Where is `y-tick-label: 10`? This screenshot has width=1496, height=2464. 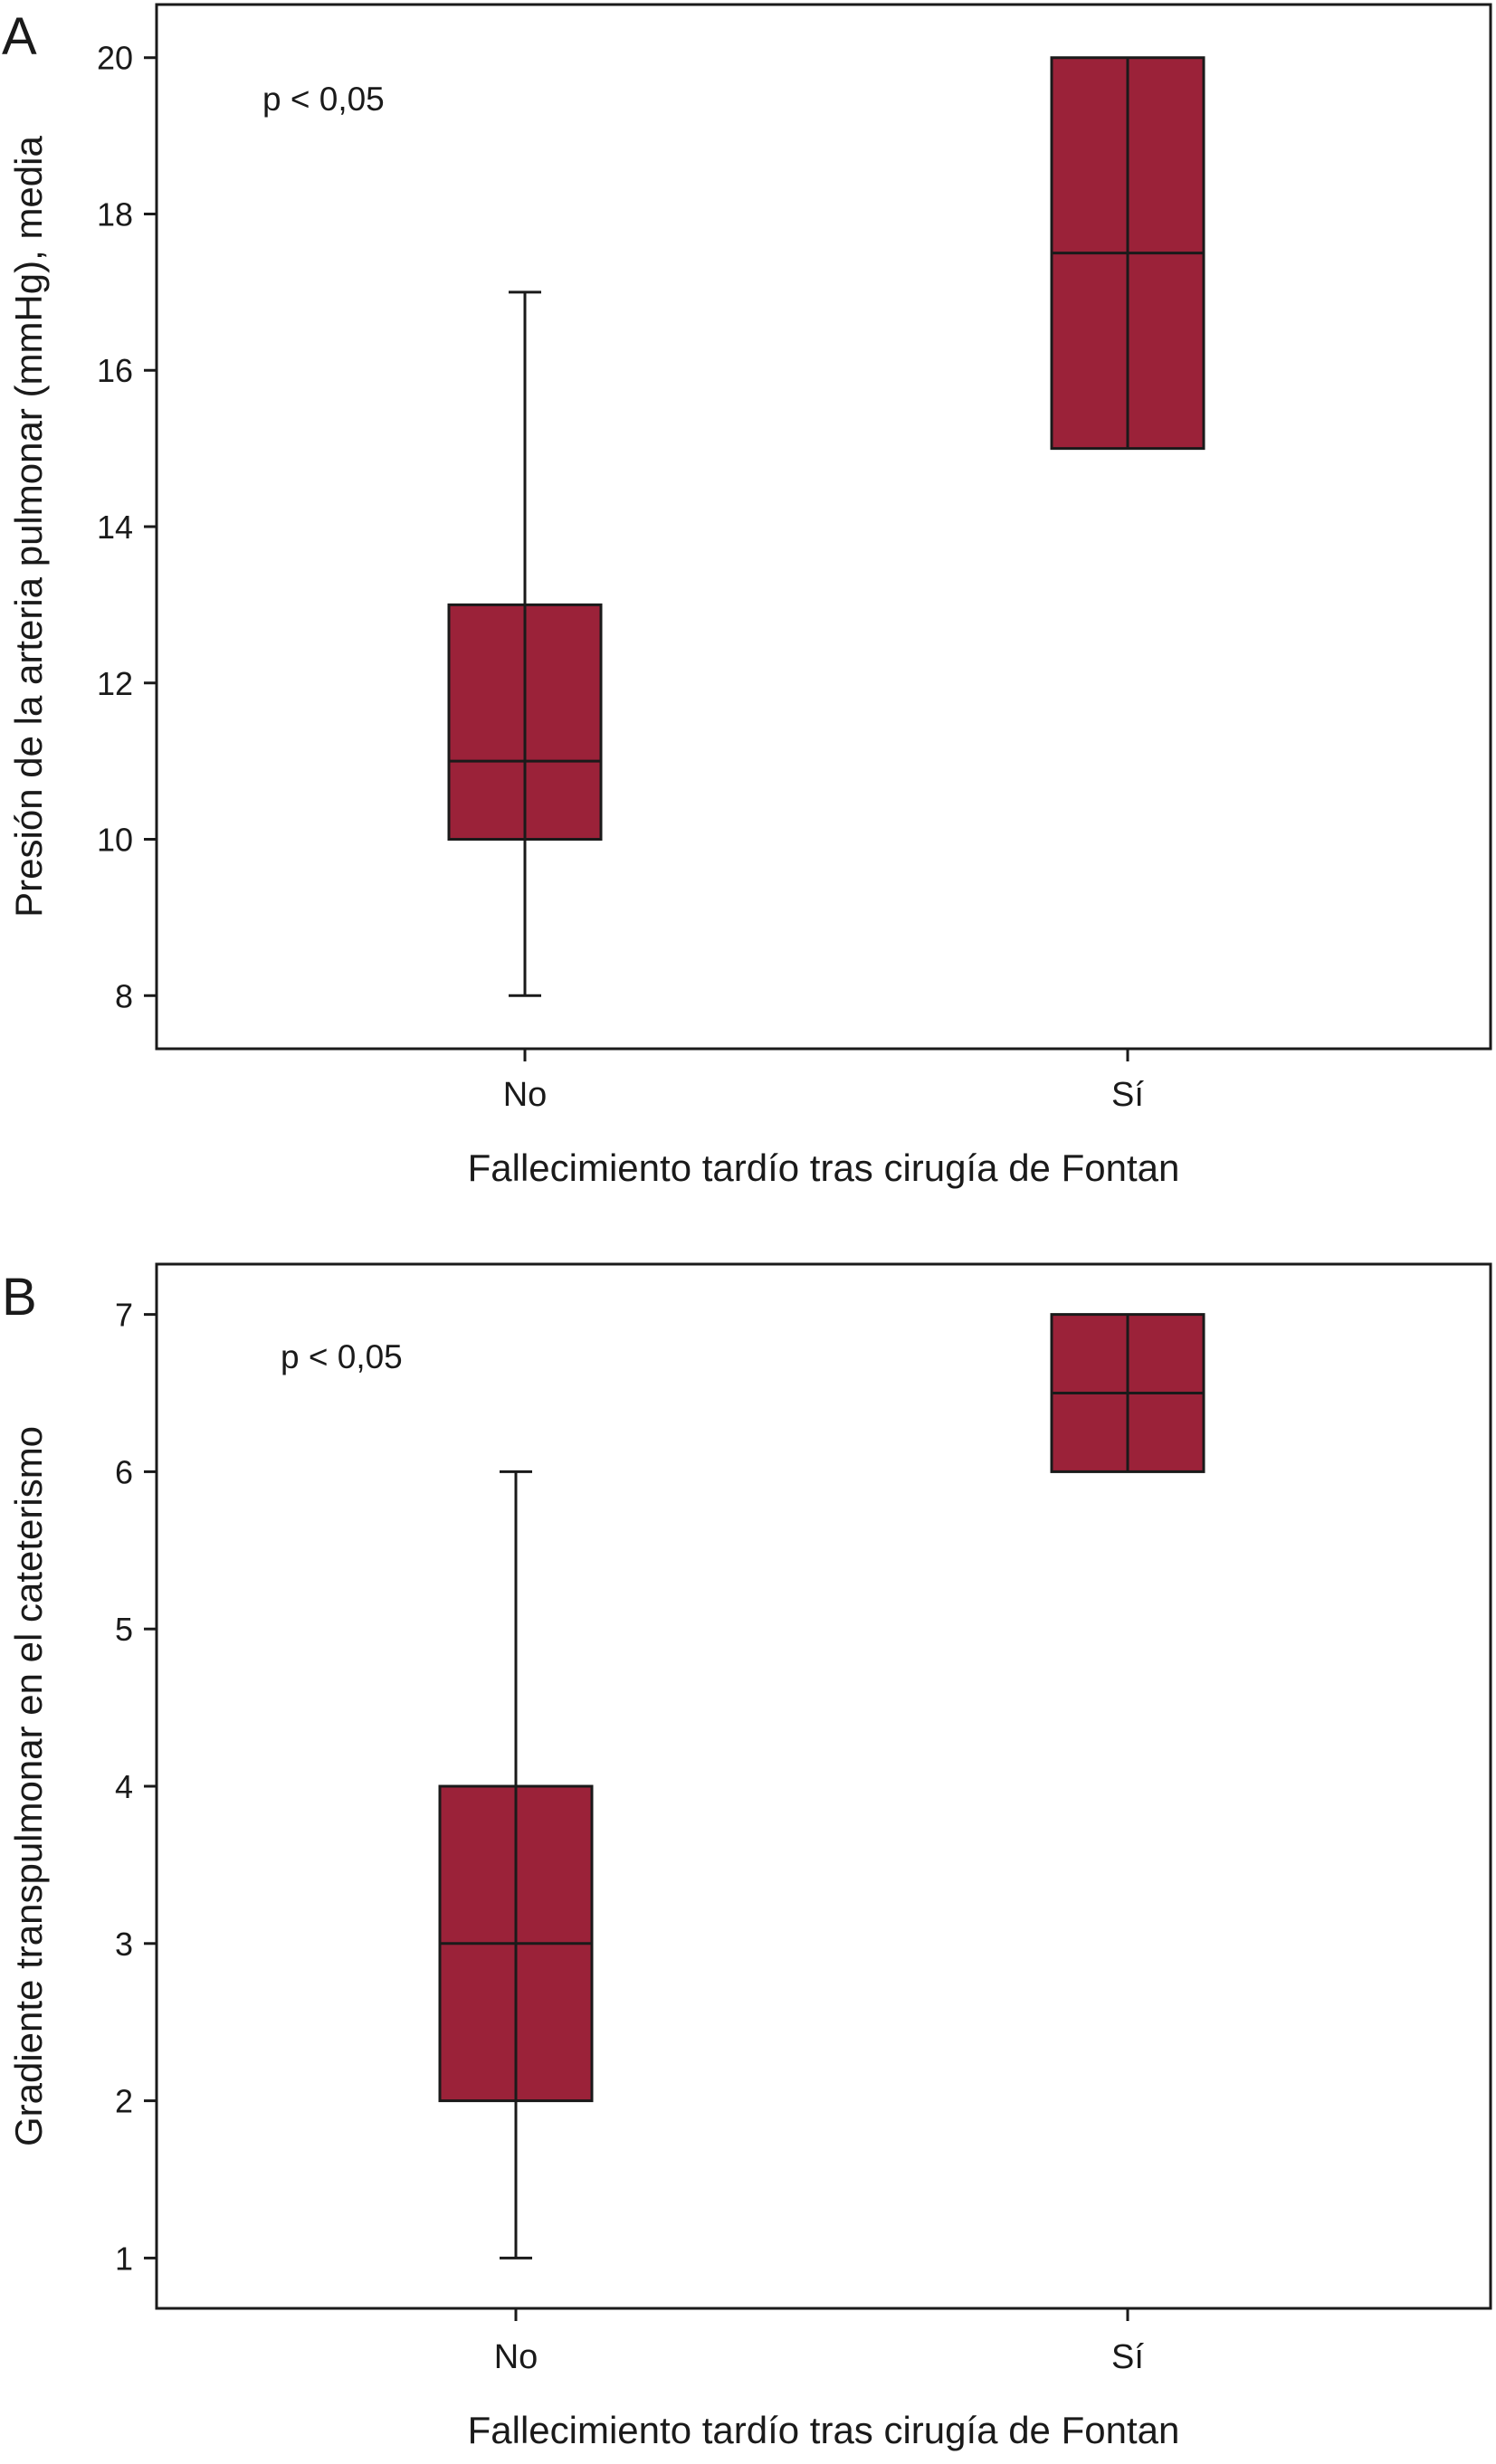
y-tick-label: 10 is located at coordinates (115, 841).